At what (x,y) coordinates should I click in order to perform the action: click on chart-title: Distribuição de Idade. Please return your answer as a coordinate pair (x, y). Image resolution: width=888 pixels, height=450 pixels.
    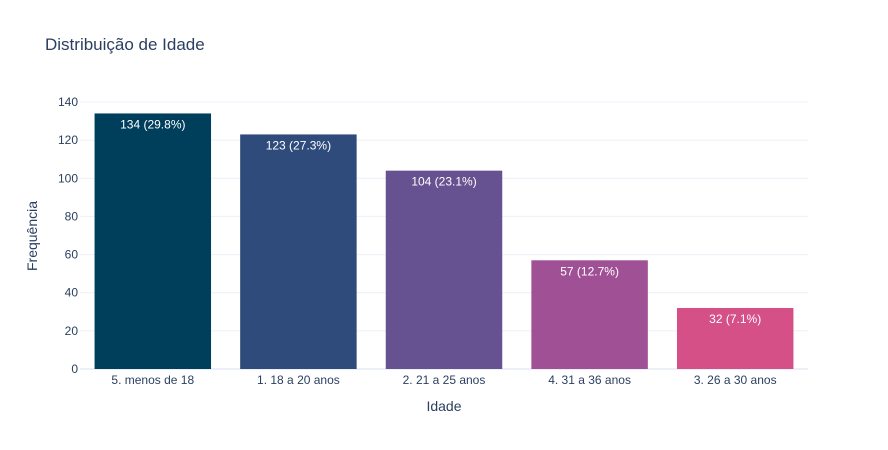
    Looking at the image, I should click on (125, 44).